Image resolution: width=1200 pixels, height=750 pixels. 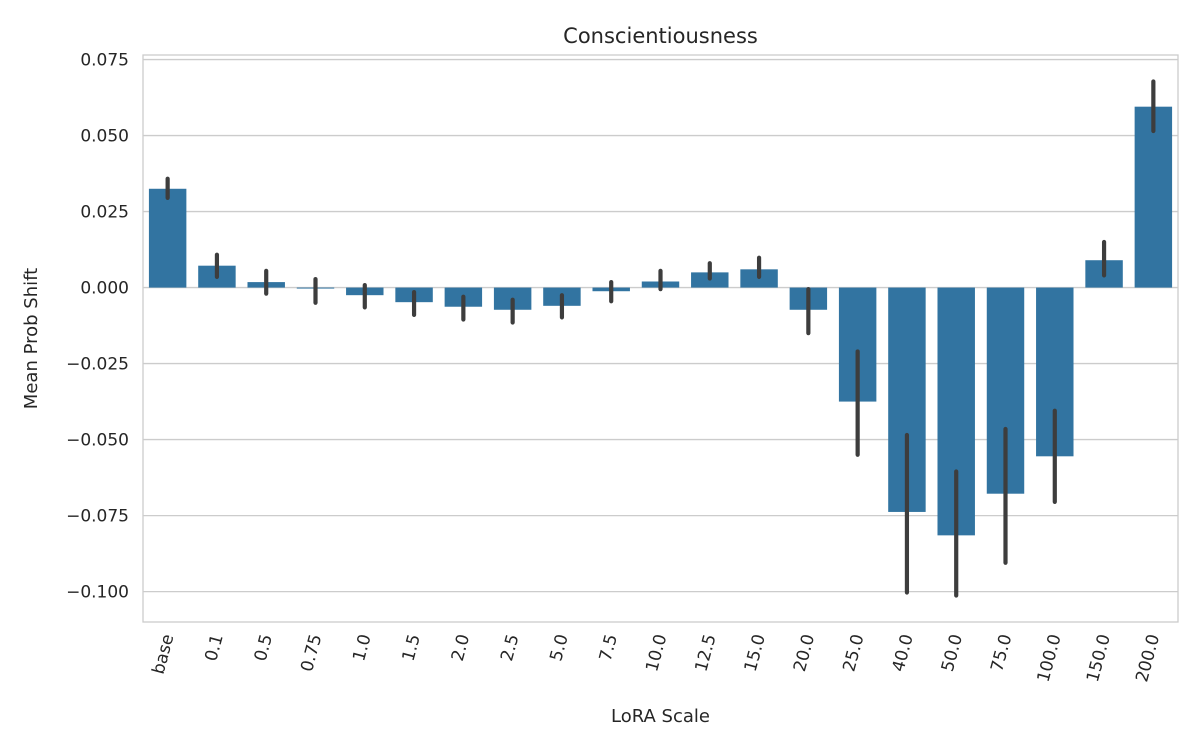 I want to click on x-tick-label-40.0: 40.0, so click(x=903, y=653).